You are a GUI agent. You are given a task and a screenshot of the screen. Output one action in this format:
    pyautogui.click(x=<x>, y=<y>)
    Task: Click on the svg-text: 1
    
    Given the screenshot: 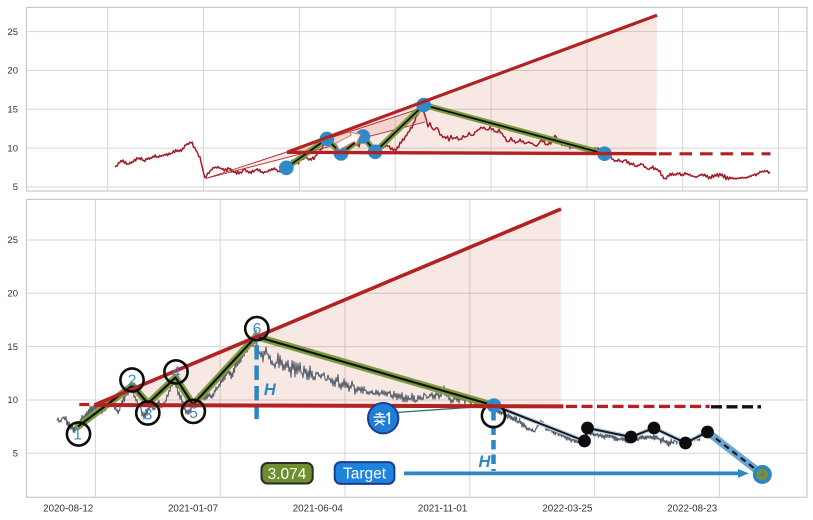 What is the action you would take?
    pyautogui.click(x=77, y=435)
    